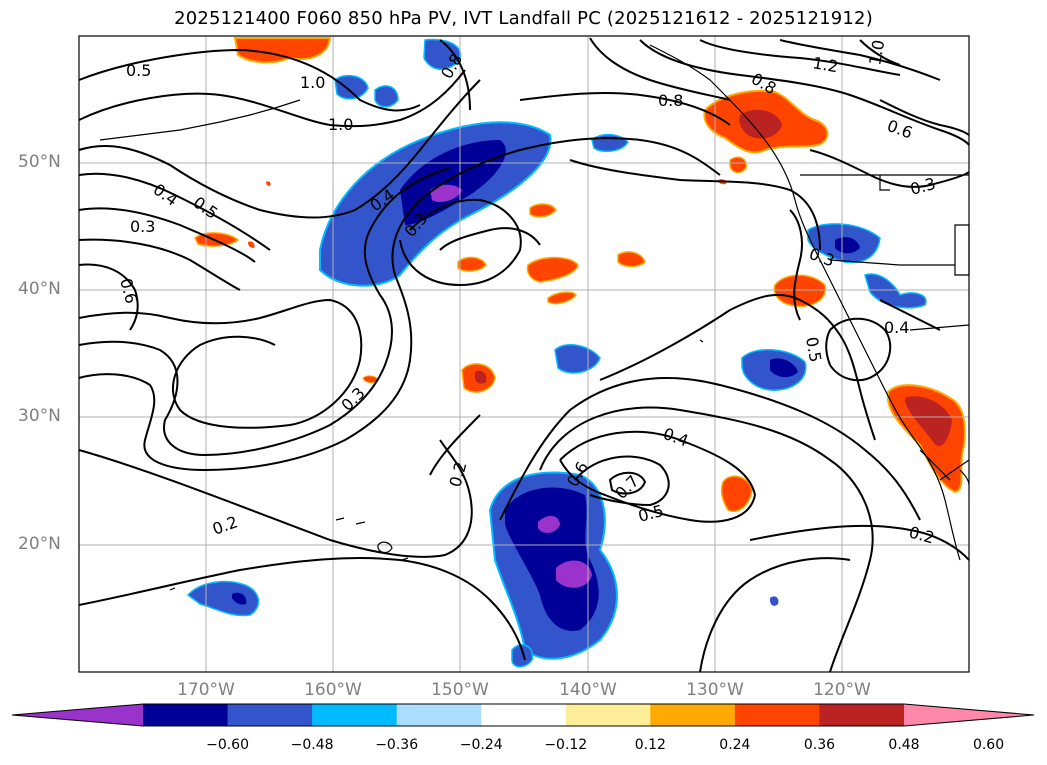 This screenshot has width=1047, height=765. I want to click on contour-label: 0.3, so click(142, 226).